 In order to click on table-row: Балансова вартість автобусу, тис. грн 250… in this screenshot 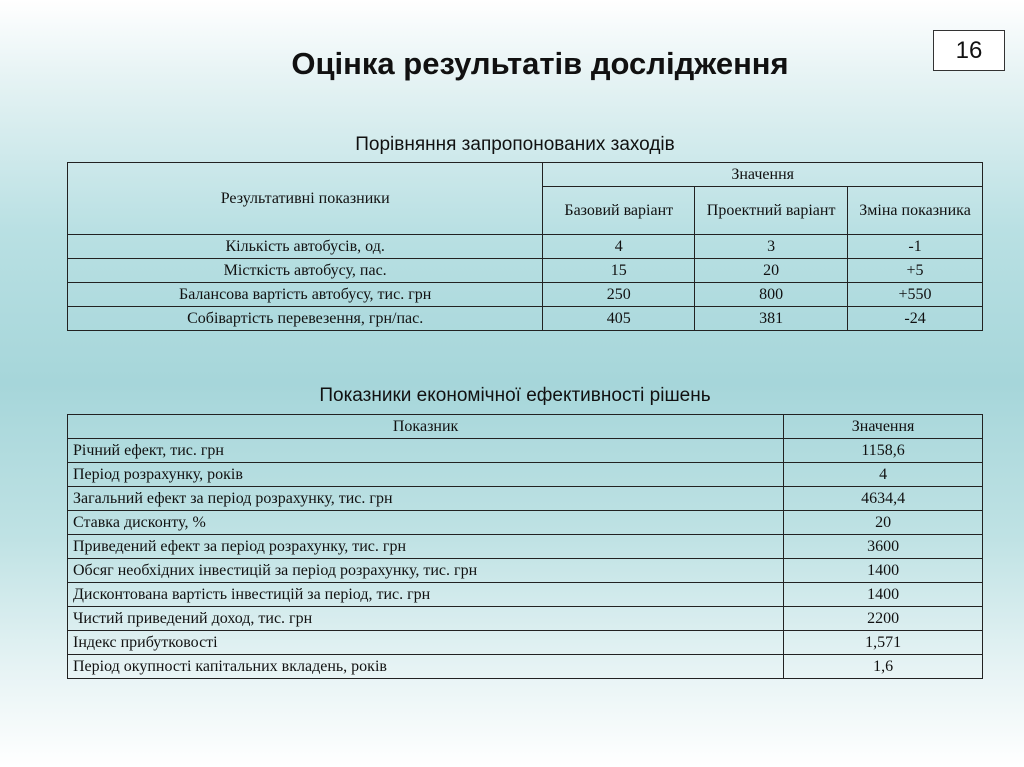, I will do `click(524, 294)`.